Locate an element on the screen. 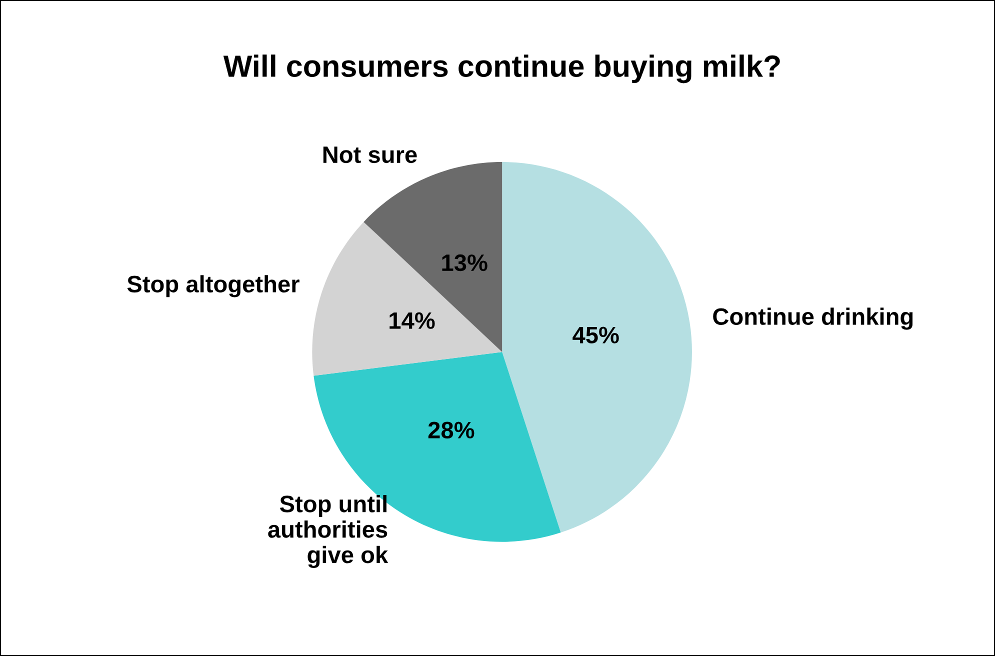 The width and height of the screenshot is (995, 656). slice-label: Not sure is located at coordinates (370, 155).